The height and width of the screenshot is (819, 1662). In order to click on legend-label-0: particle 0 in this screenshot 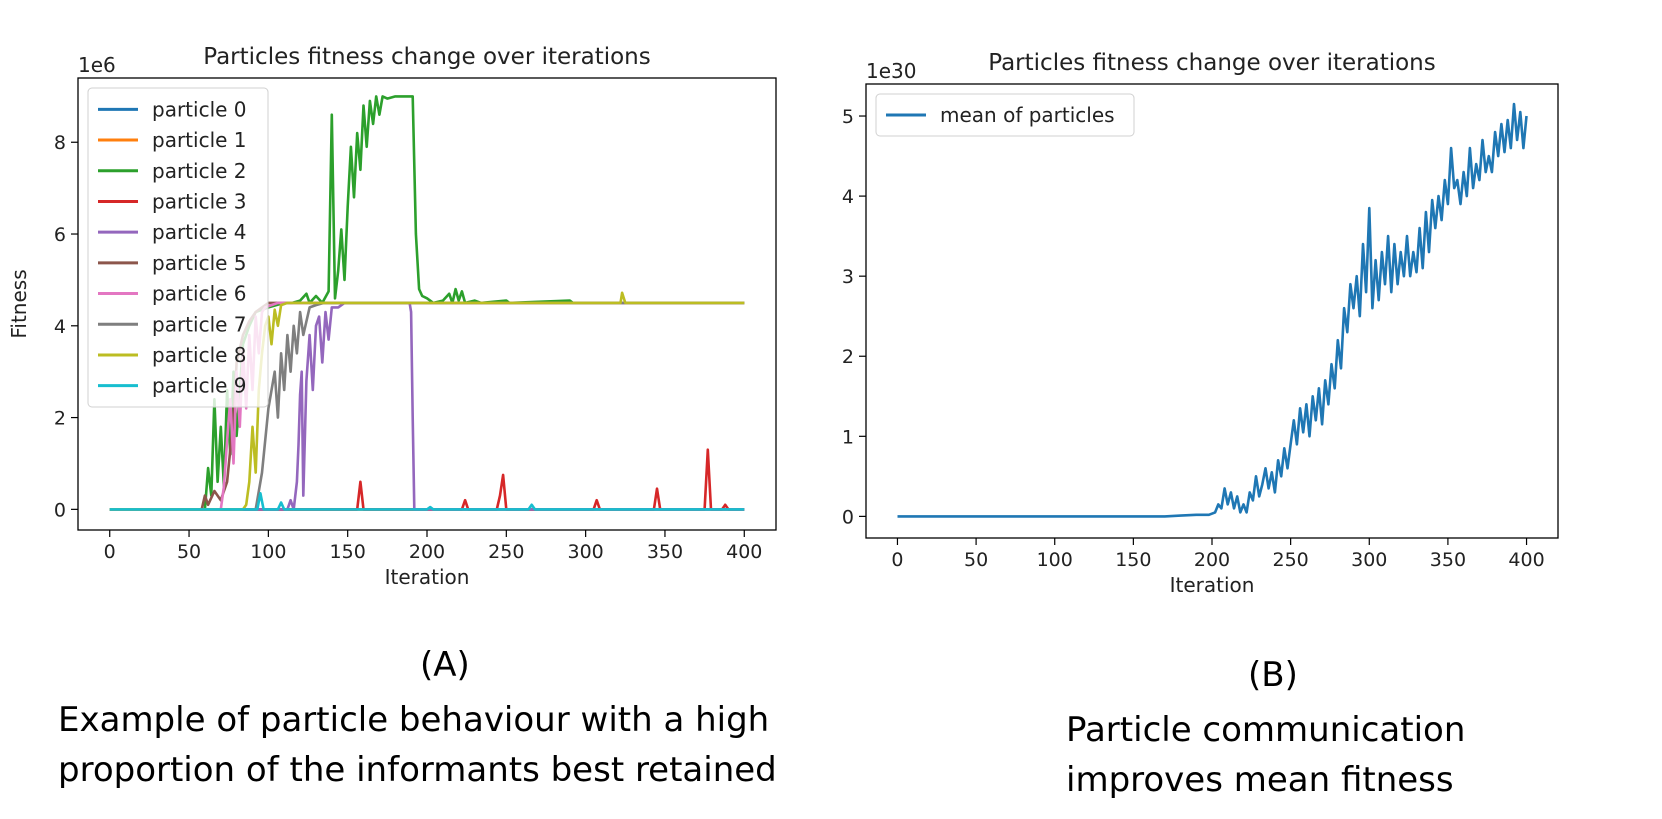, I will do `click(199, 109)`.